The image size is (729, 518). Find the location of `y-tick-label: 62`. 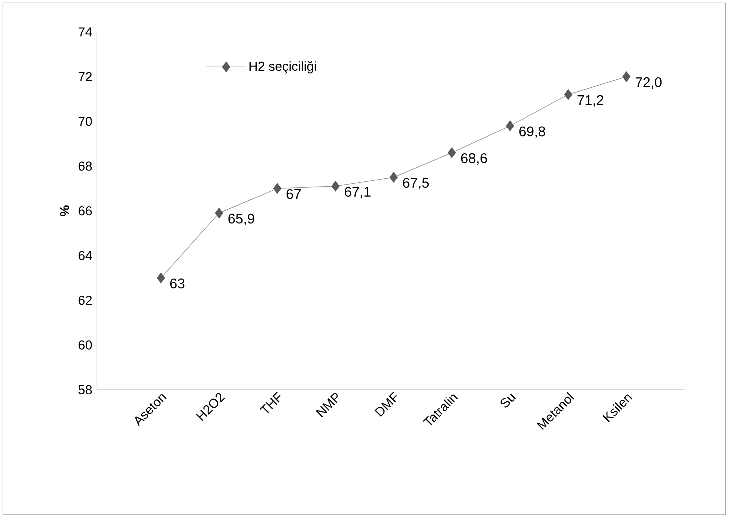

y-tick-label: 62 is located at coordinates (85, 301).